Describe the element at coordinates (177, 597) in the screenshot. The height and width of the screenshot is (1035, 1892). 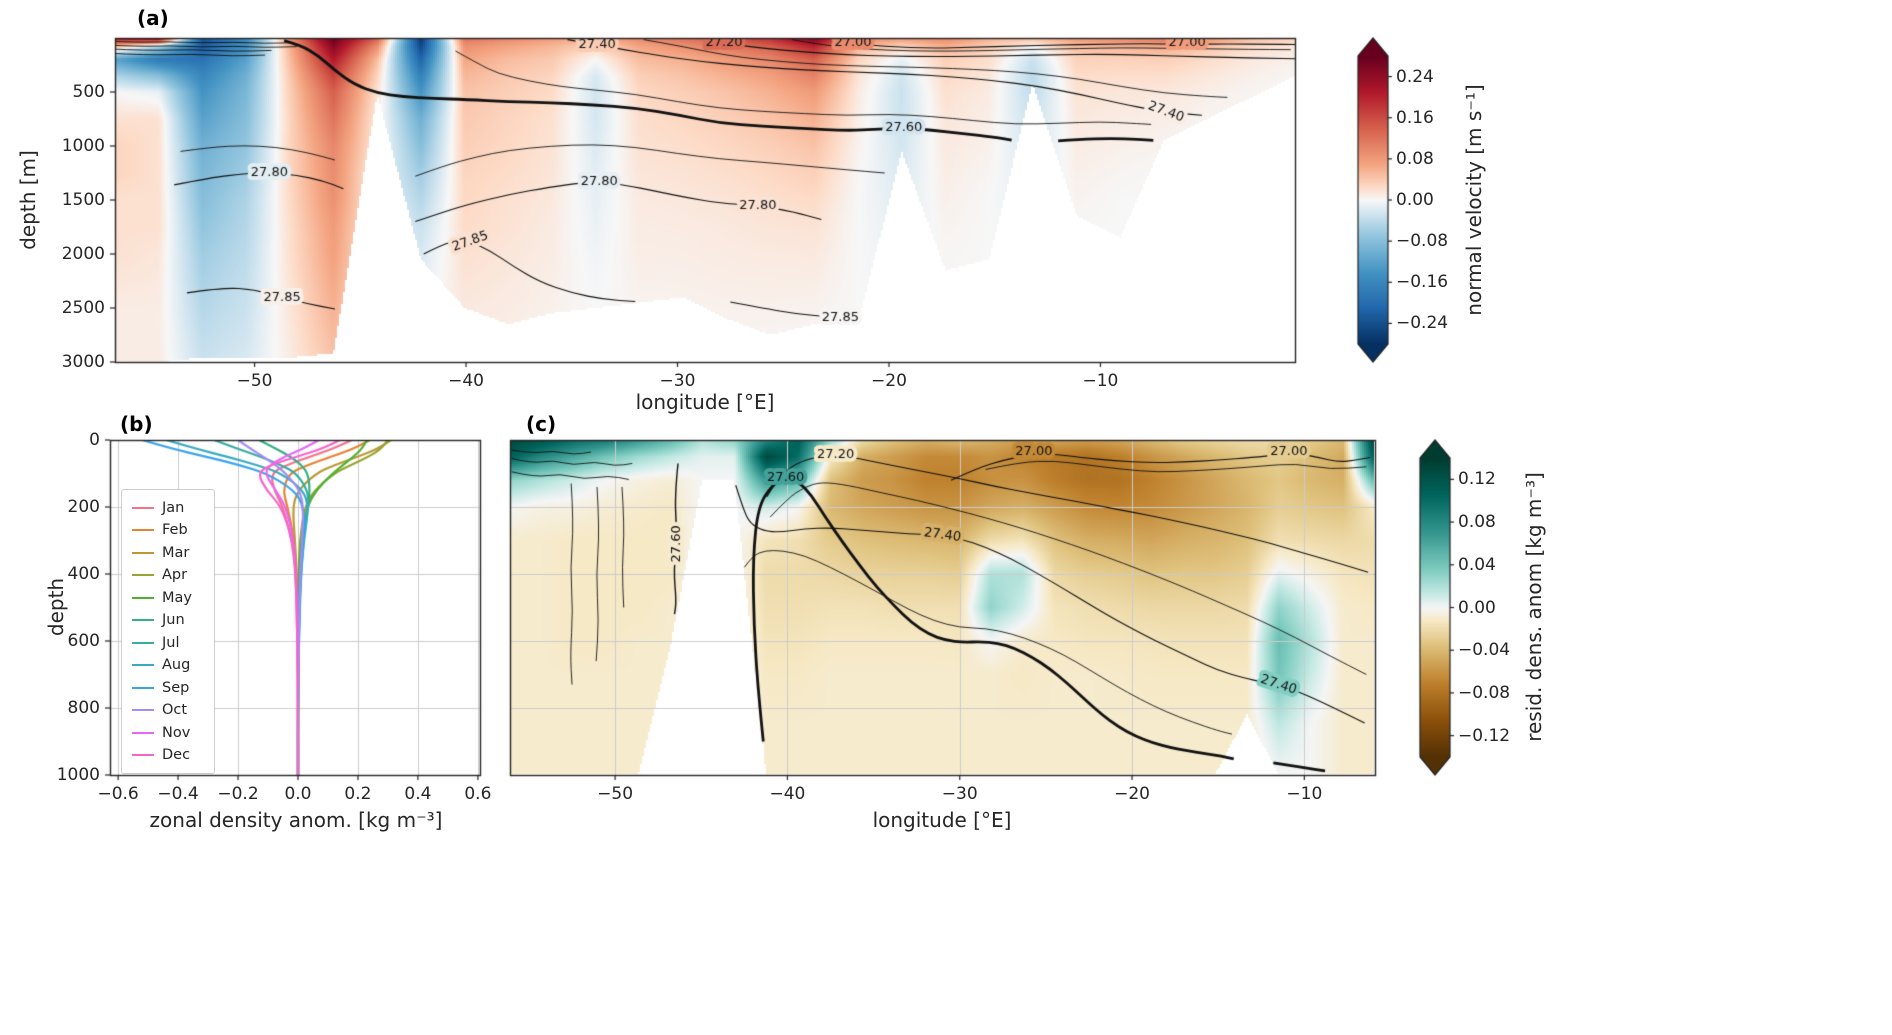
I see `legend-label: May` at that location.